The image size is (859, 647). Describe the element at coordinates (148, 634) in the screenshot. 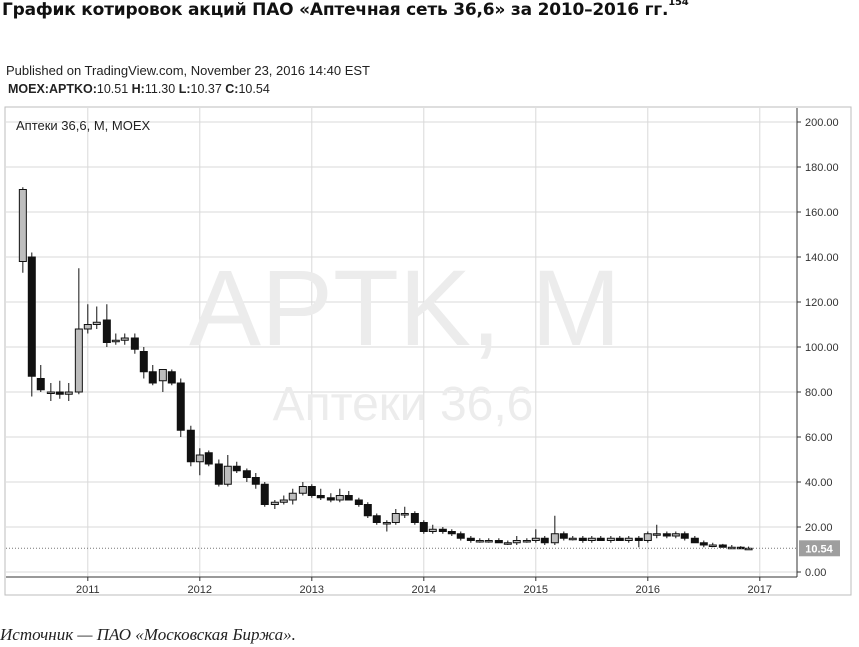

I see `source-caption: Источник — ПАО «Московская Биржа».` at that location.